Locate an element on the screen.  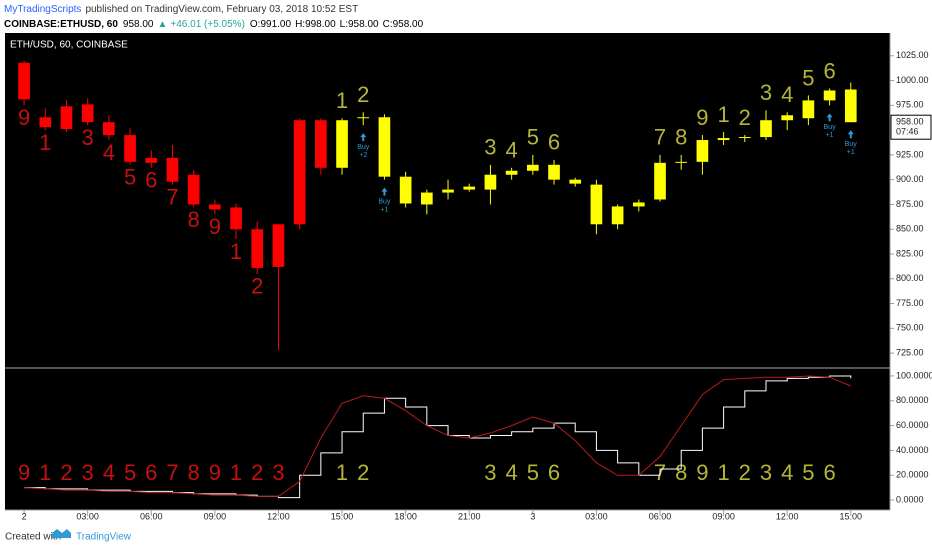
x-tick-label: 12:00 is located at coordinates (278, 516).